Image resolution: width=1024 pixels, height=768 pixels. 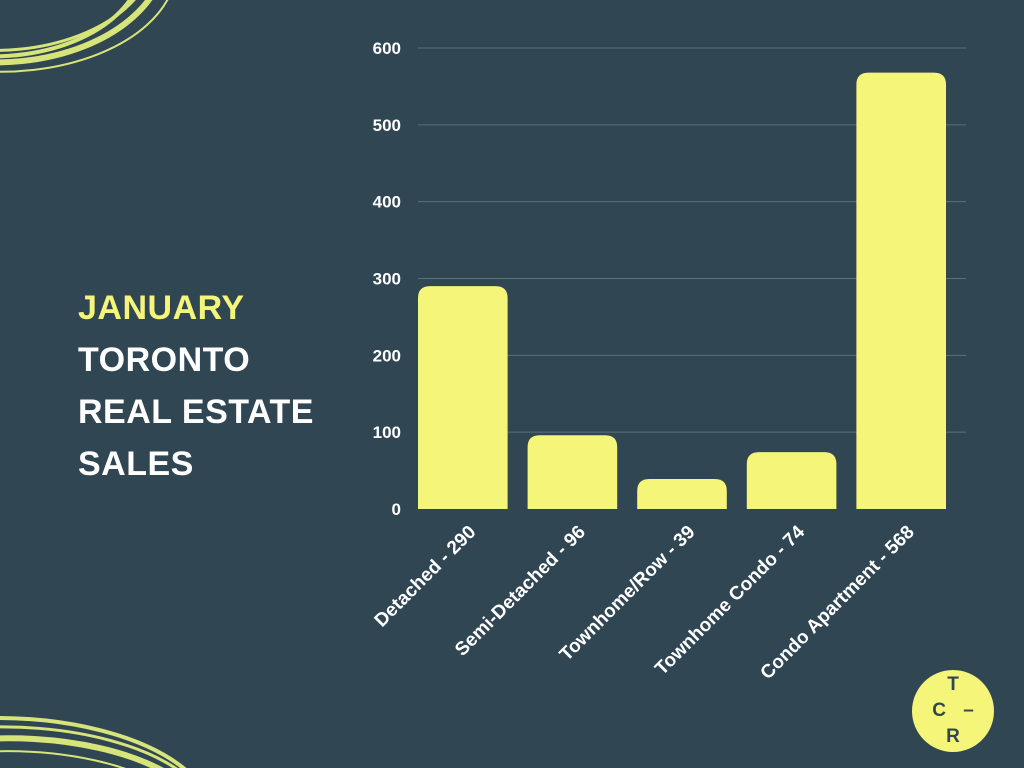 What do you see at coordinates (196, 386) in the screenshot?
I see `chart-title: JANUARY TORONTO REAL ESTATE SALES` at bounding box center [196, 386].